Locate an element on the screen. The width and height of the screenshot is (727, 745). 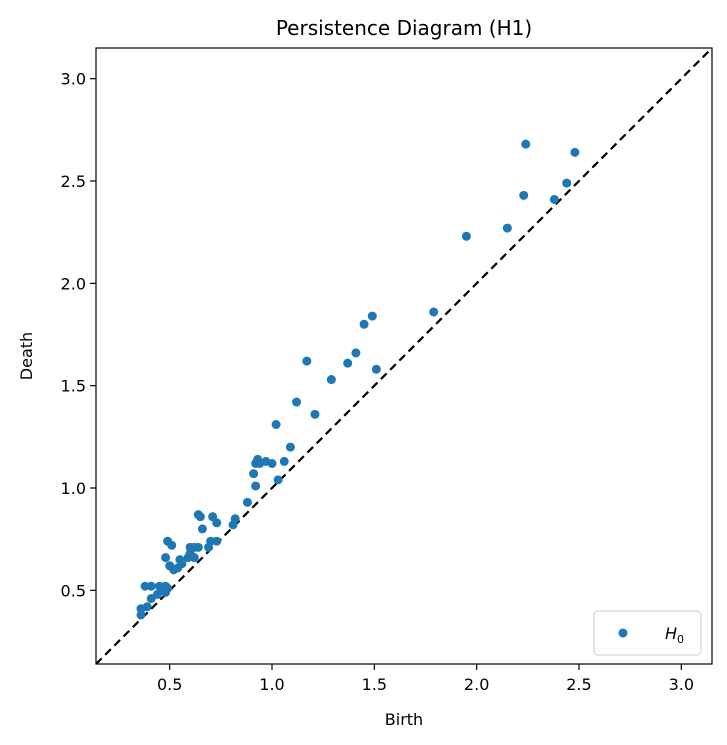
y-tick-label: 1.5 is located at coordinates (73, 386).